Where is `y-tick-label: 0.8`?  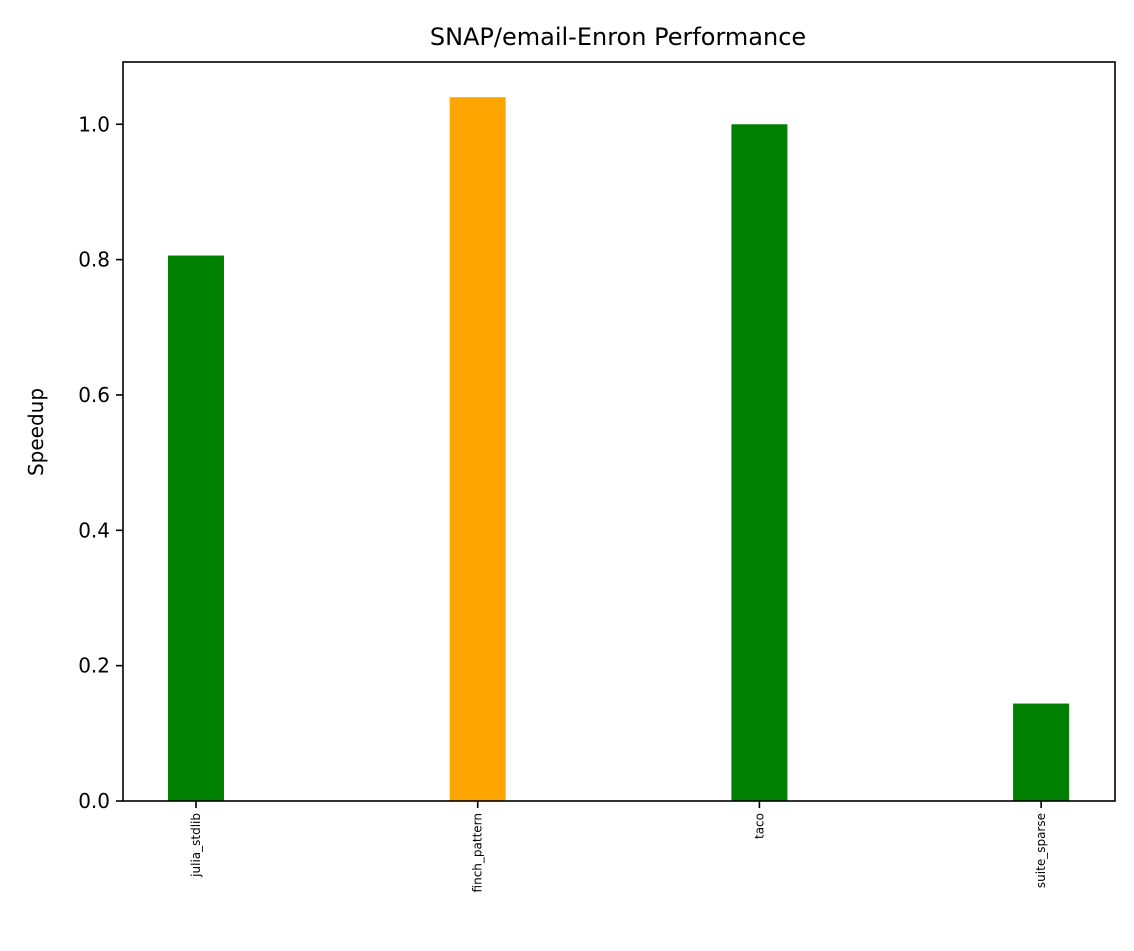 y-tick-label: 0.8 is located at coordinates (94, 260).